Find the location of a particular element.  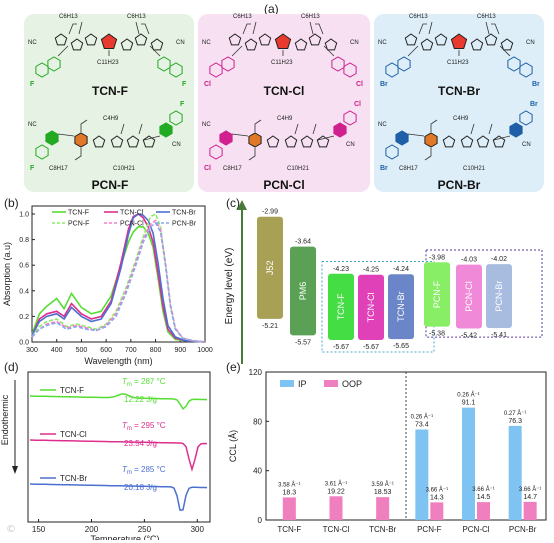

x-tick-label: 250 is located at coordinates (145, 529).